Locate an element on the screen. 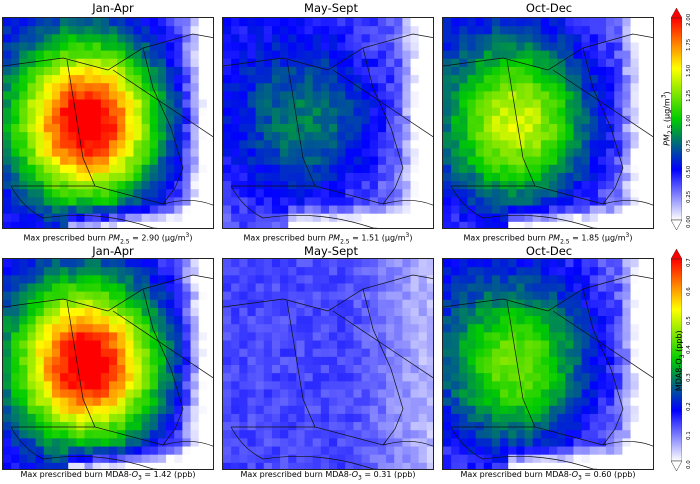 The height and width of the screenshot is (484, 700). colorbar-tick: 0.5 is located at coordinates (689, 320).